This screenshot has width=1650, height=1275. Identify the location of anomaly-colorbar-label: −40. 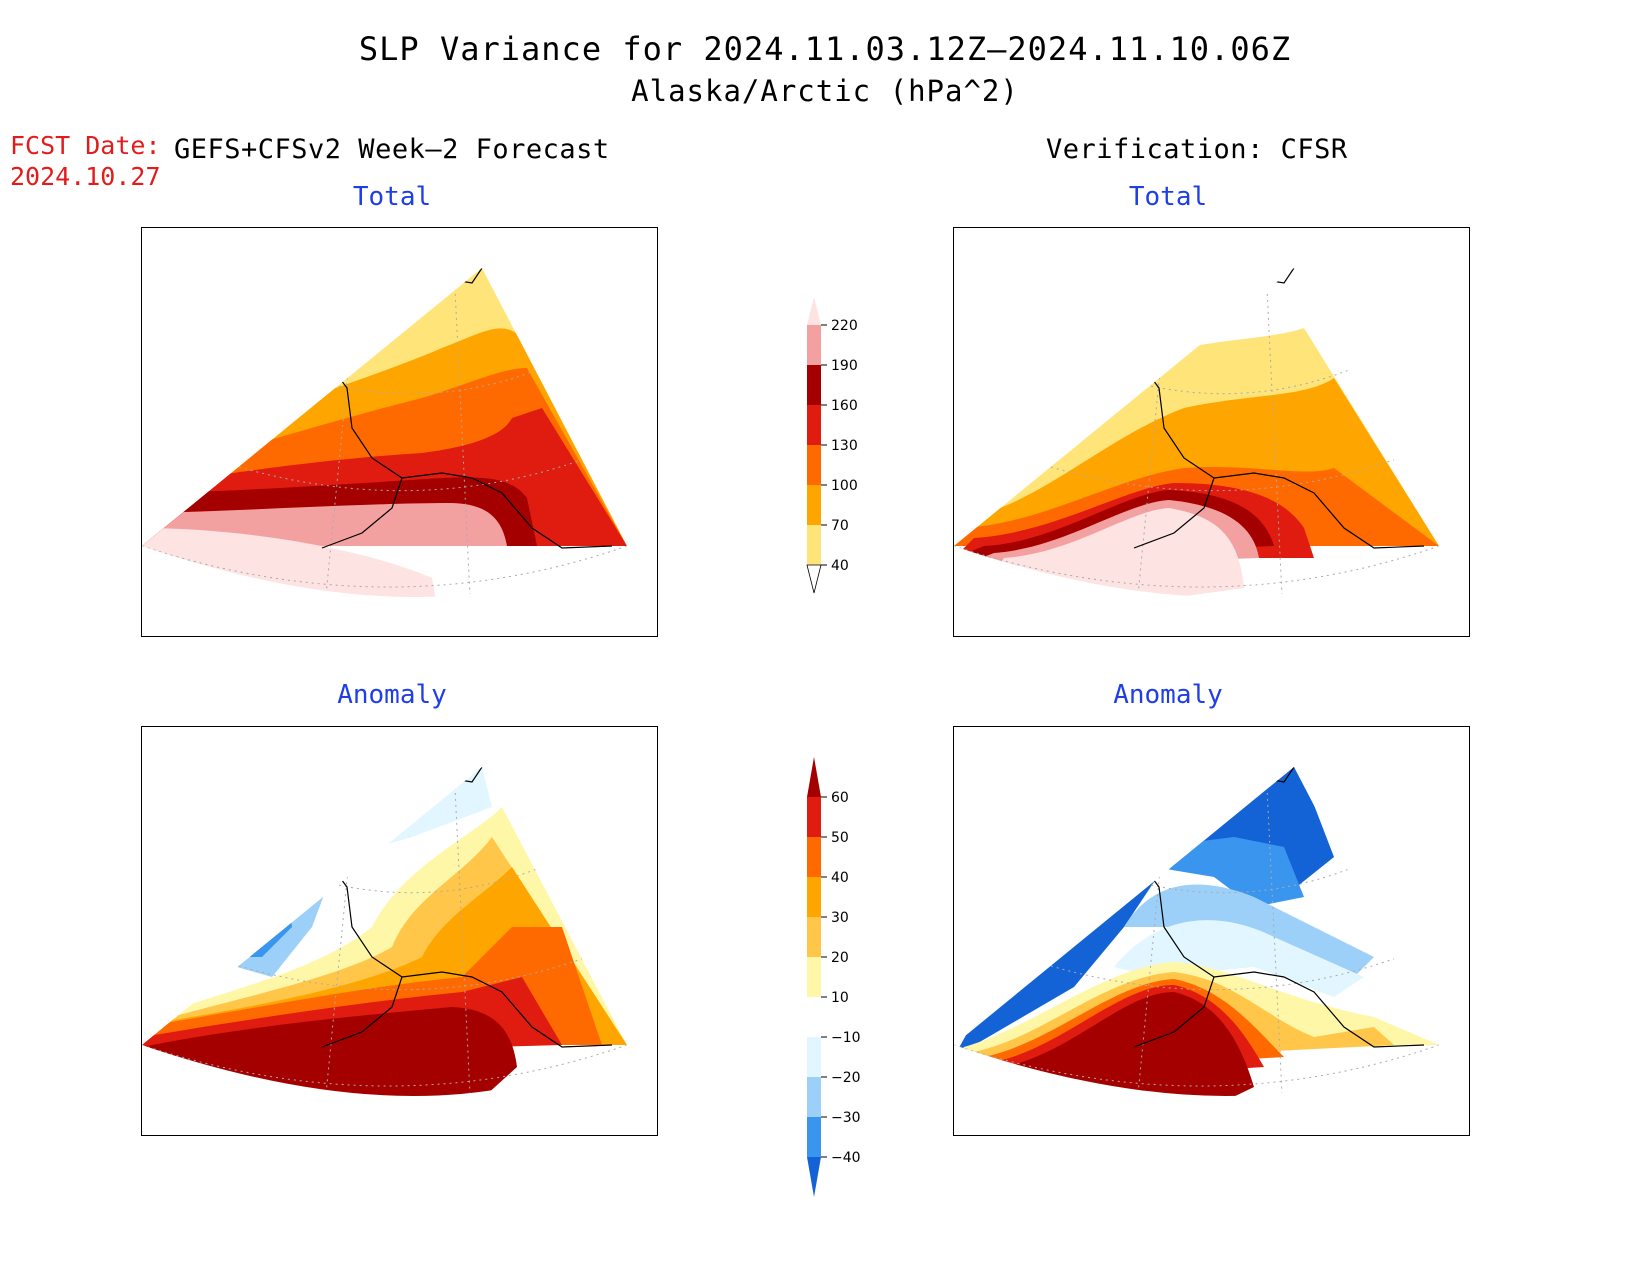
(846, 1158).